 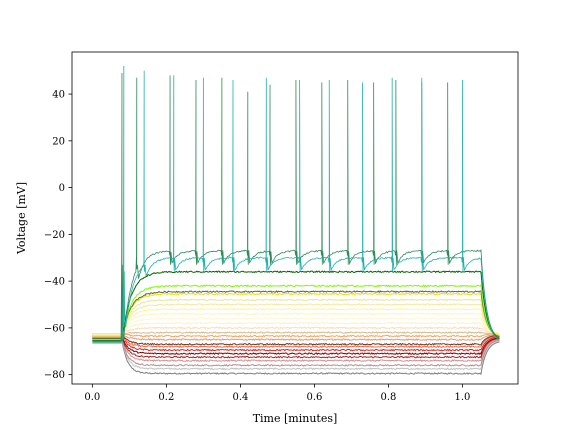 I want to click on y-tick-label: 0, so click(x=62, y=188).